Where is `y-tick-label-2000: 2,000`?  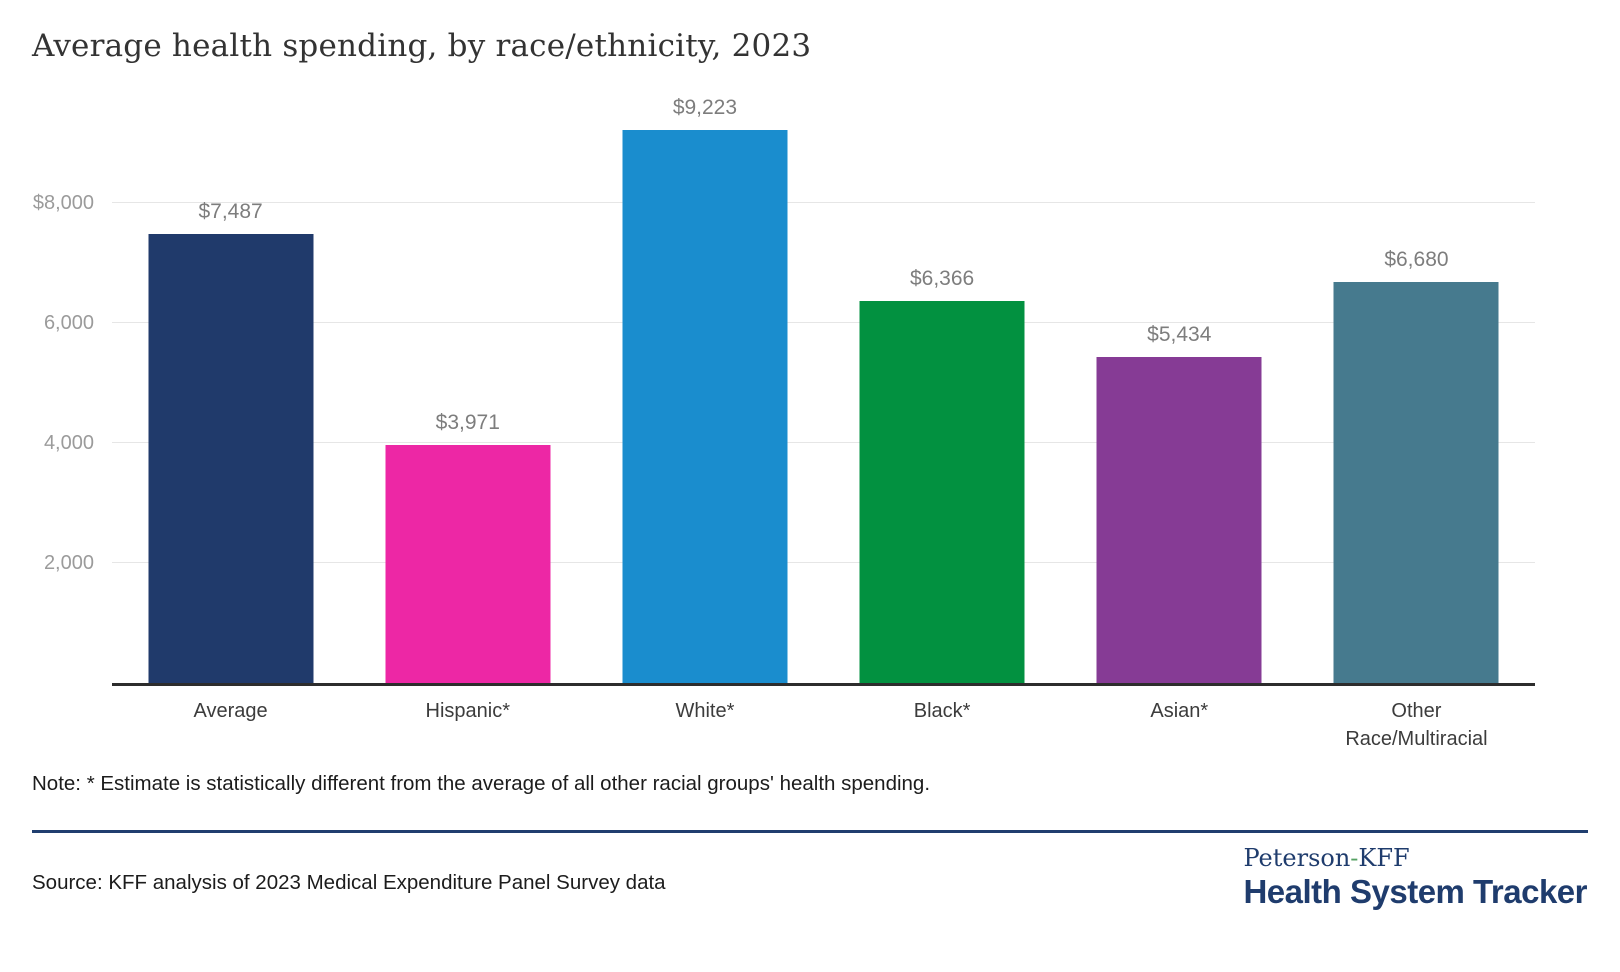
y-tick-label-2000: 2,000 is located at coordinates (68, 563).